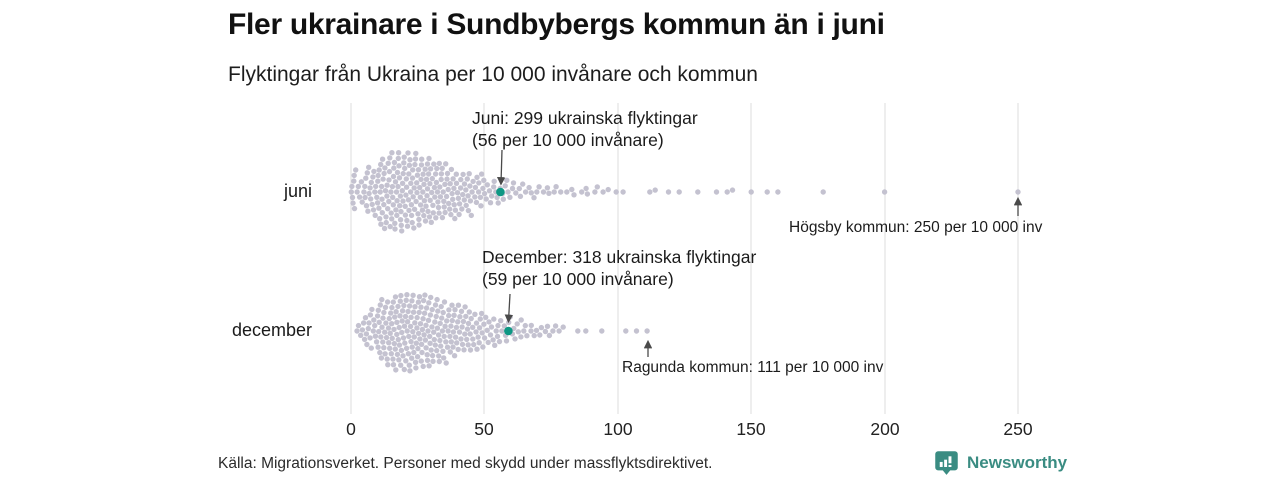  Describe the element at coordinates (351, 429) in the screenshot. I see `x-tick-0: 0` at that location.